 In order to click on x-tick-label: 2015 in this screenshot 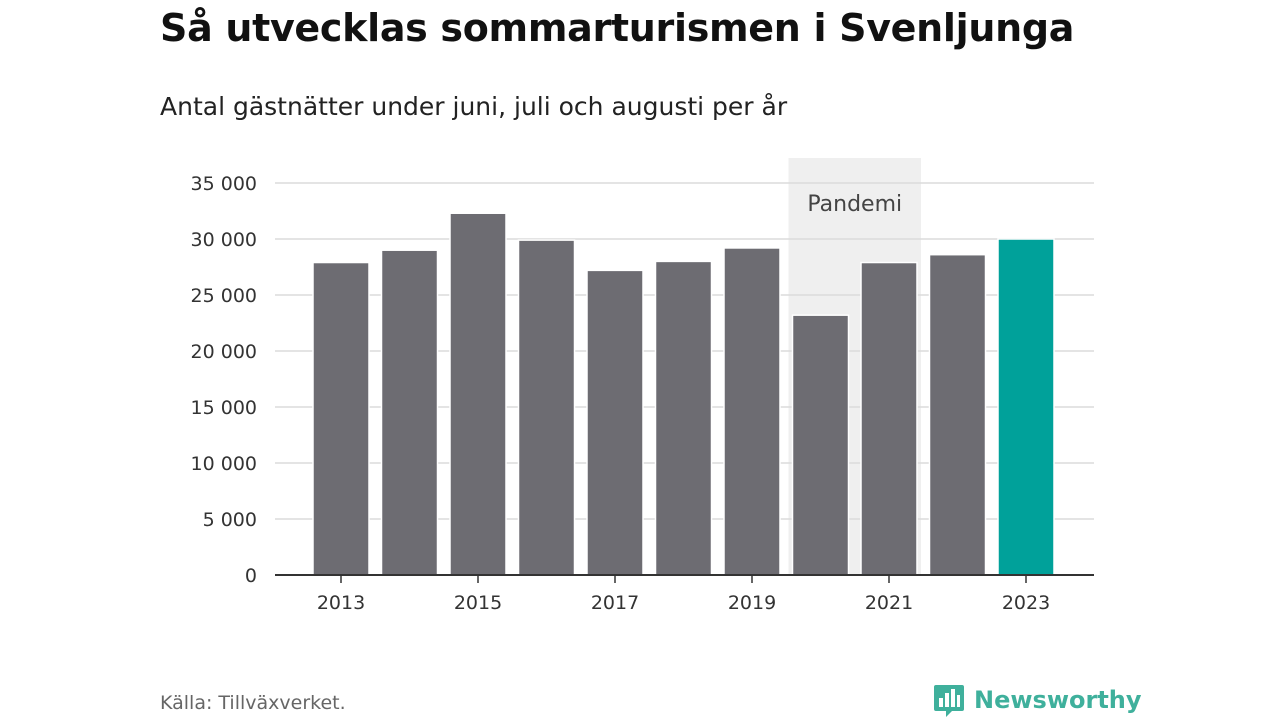, I will do `click(478, 603)`.